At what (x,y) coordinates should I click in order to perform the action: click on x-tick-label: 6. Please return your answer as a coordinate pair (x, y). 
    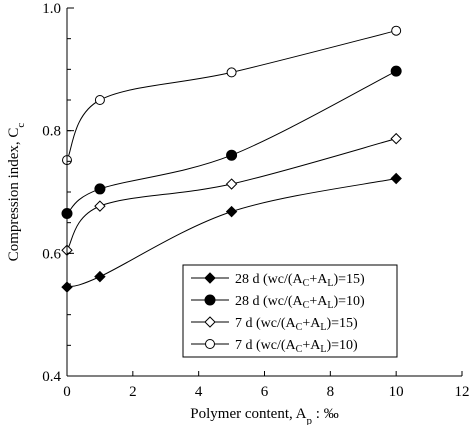
    Looking at the image, I should click on (265, 392).